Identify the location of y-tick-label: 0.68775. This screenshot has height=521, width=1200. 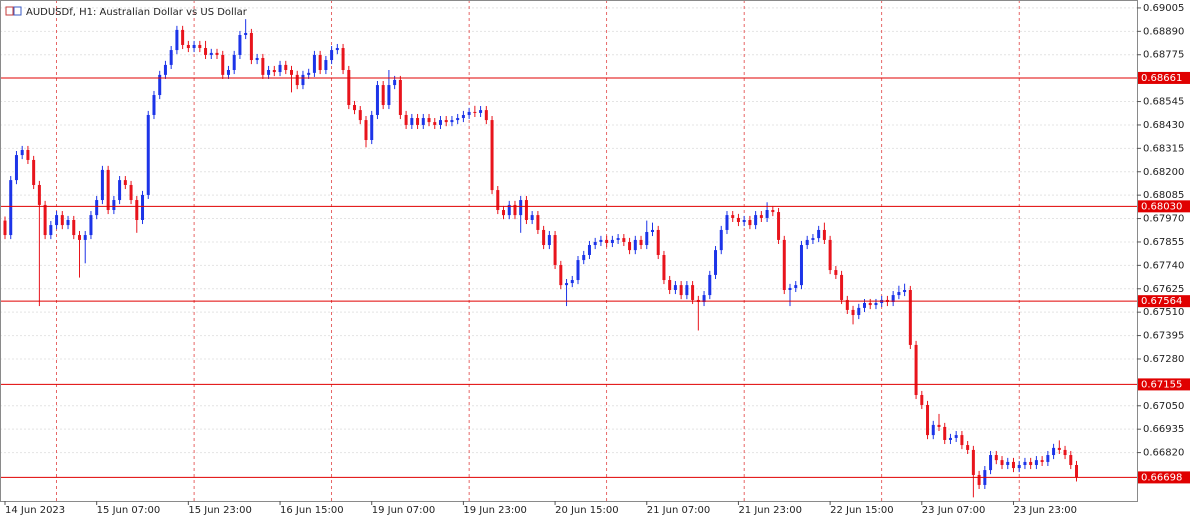
(1163, 55).